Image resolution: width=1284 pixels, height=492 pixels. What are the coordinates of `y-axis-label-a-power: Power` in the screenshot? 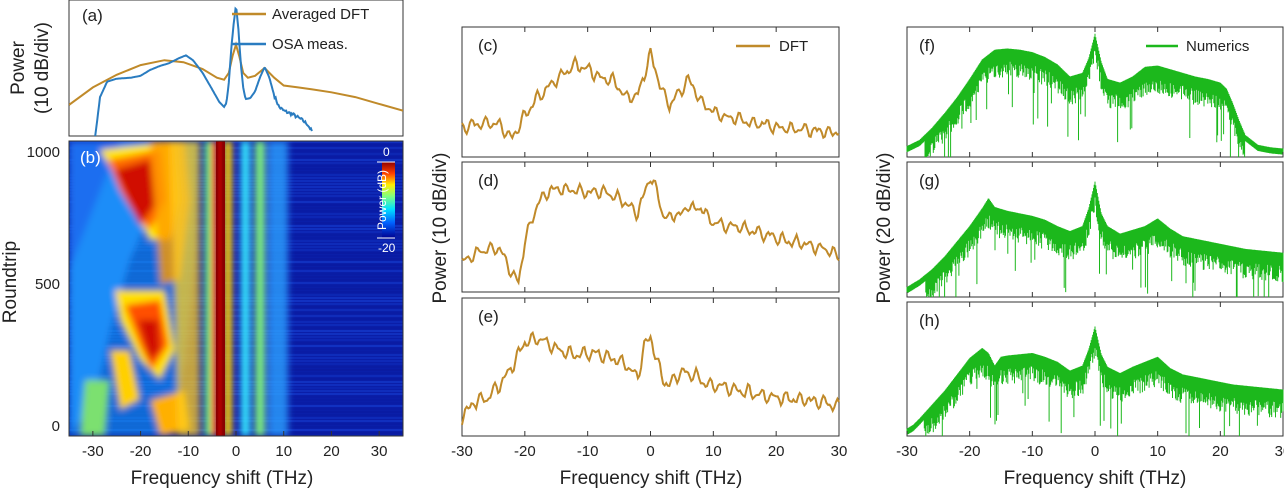 It's located at (18, 67).